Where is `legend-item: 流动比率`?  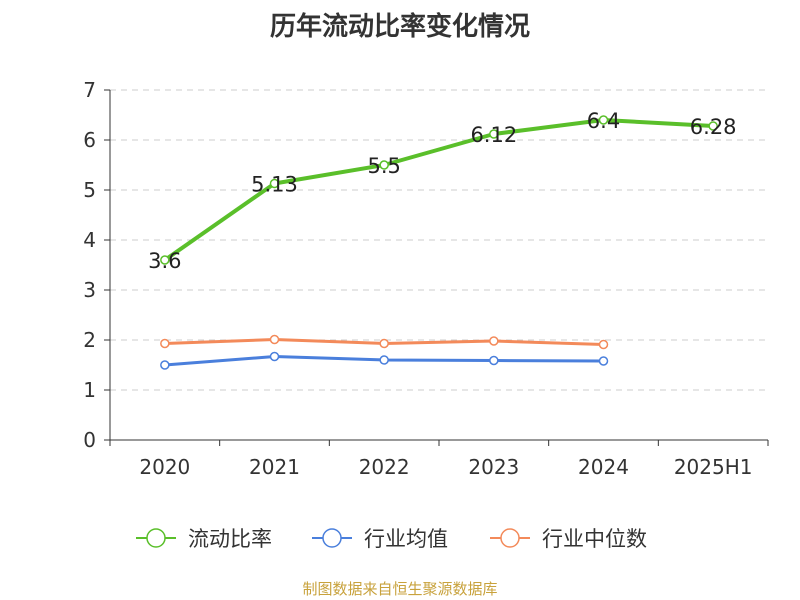 legend-item: 流动比率 is located at coordinates (204, 539).